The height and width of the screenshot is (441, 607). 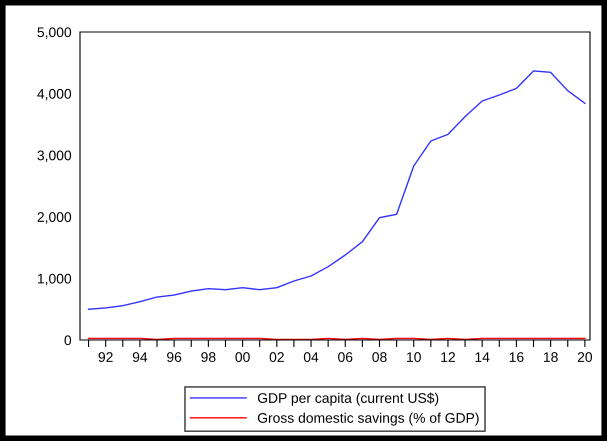 I want to click on y-tick-label: 5,000, so click(x=54, y=33).